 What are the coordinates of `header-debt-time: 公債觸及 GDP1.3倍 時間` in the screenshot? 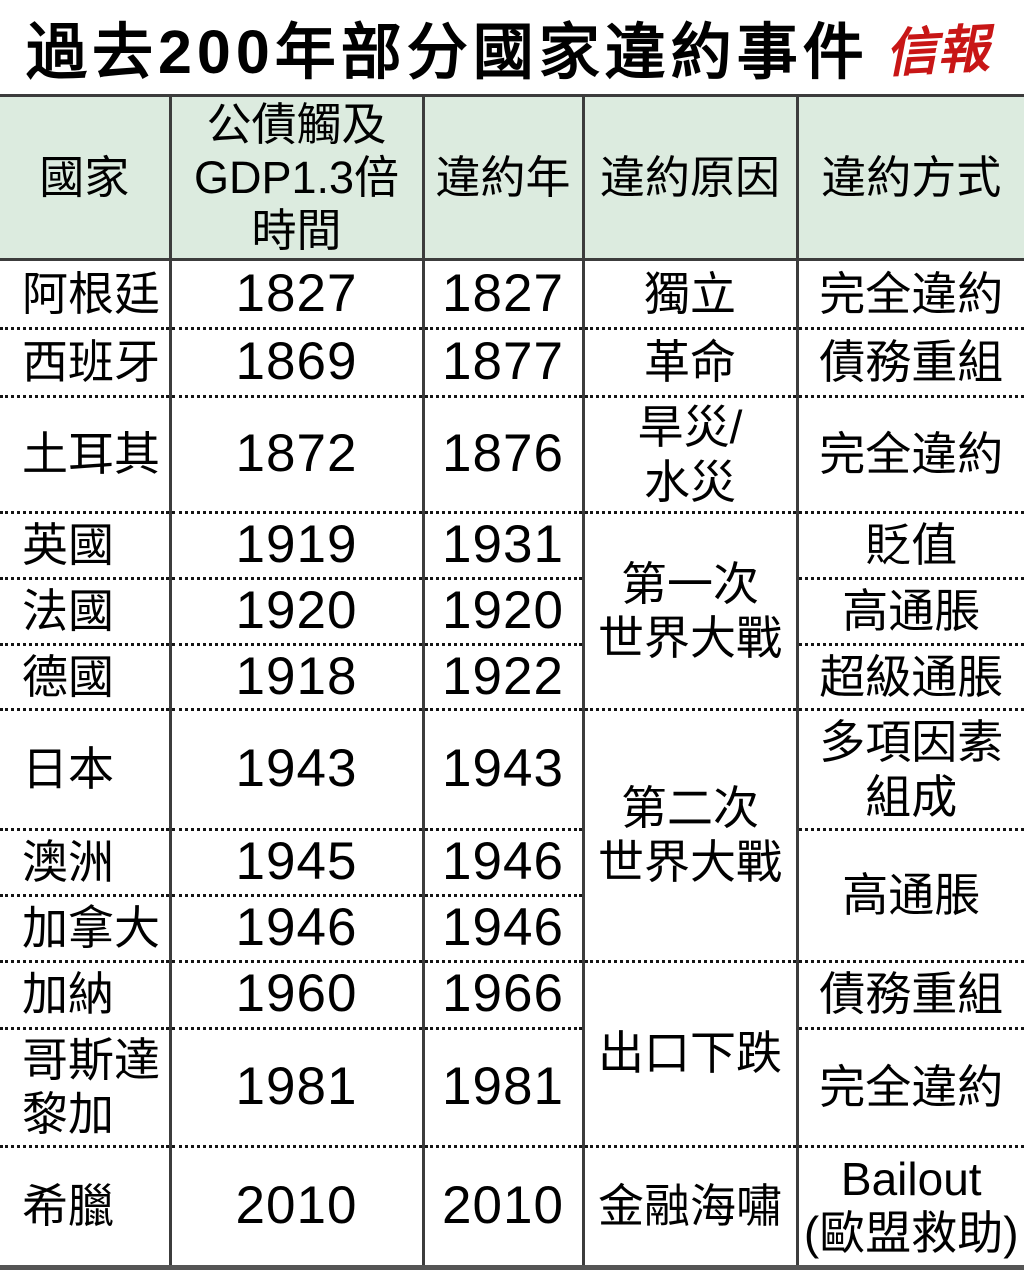 It's located at (295, 178).